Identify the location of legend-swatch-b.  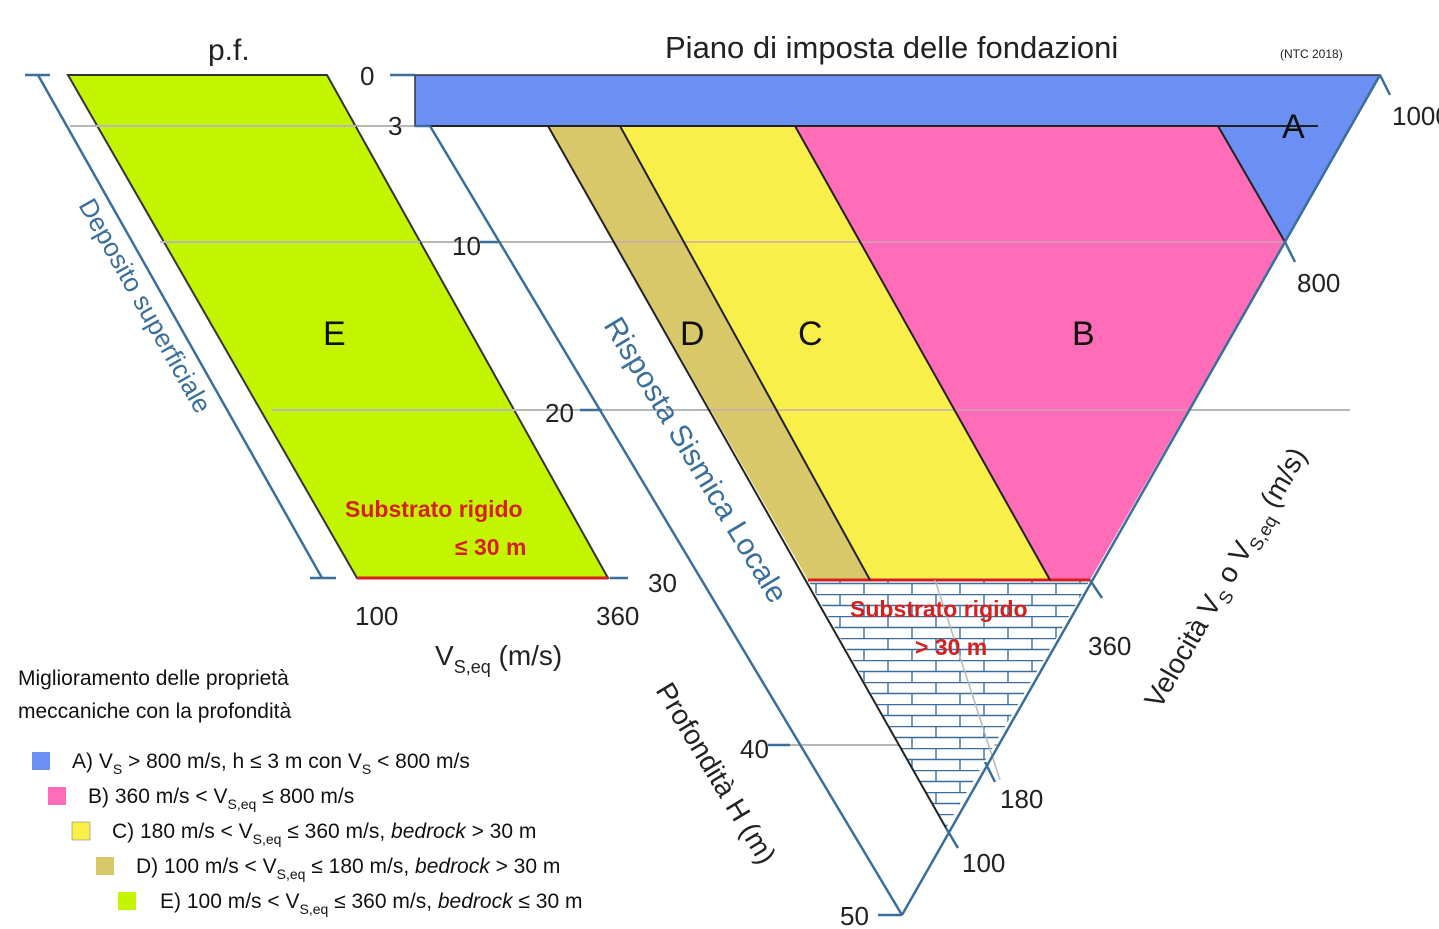
(57, 796).